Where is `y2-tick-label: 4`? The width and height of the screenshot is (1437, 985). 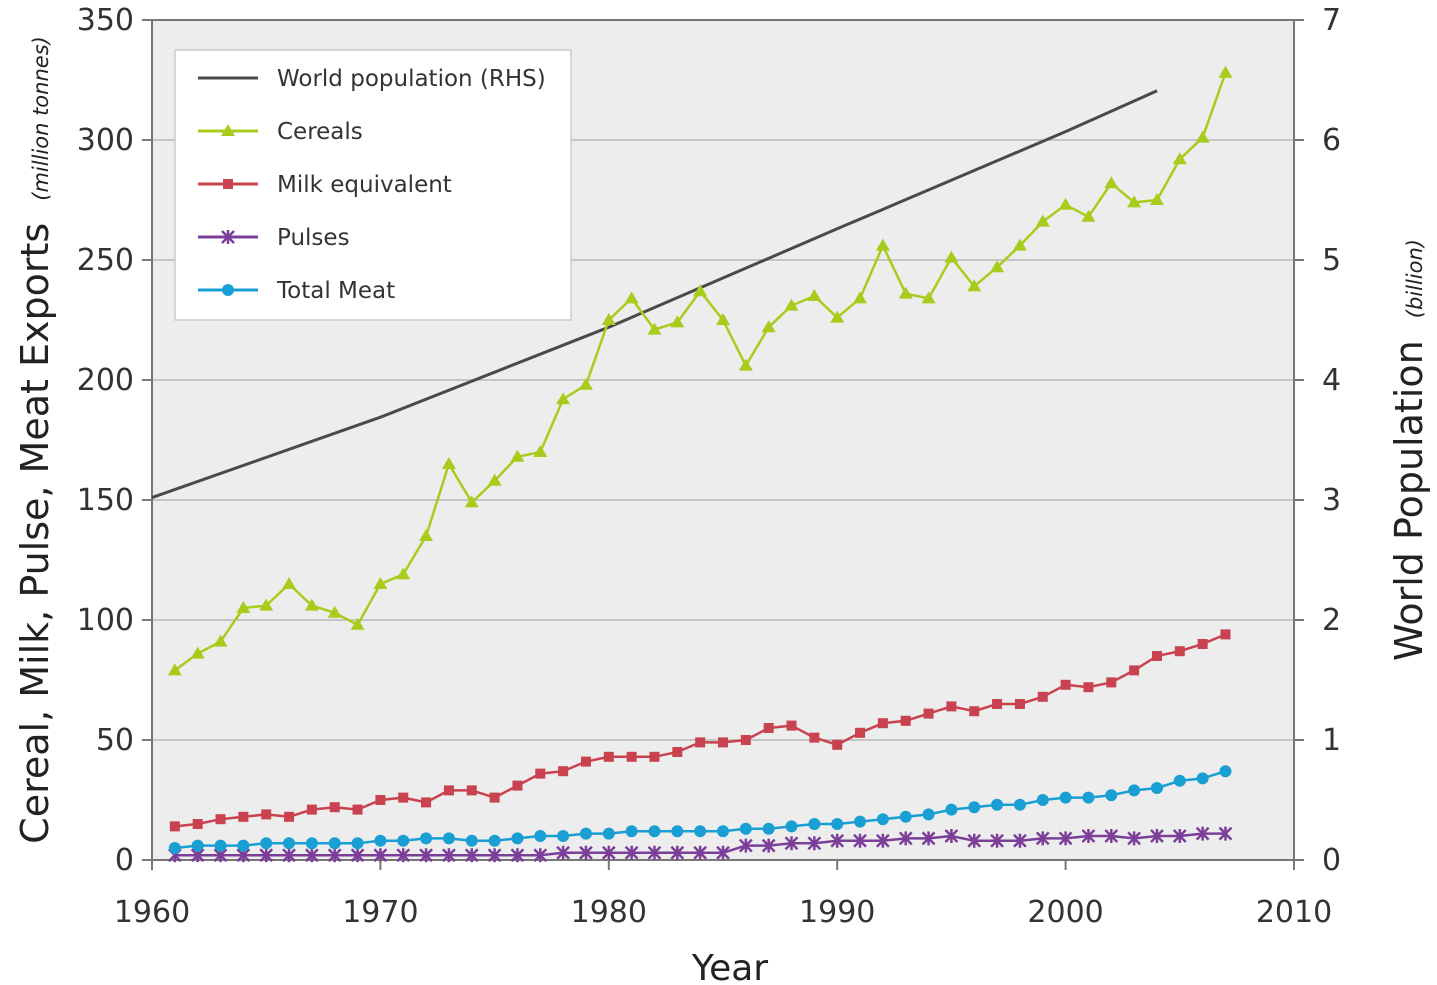 y2-tick-label: 4 is located at coordinates (1331, 380).